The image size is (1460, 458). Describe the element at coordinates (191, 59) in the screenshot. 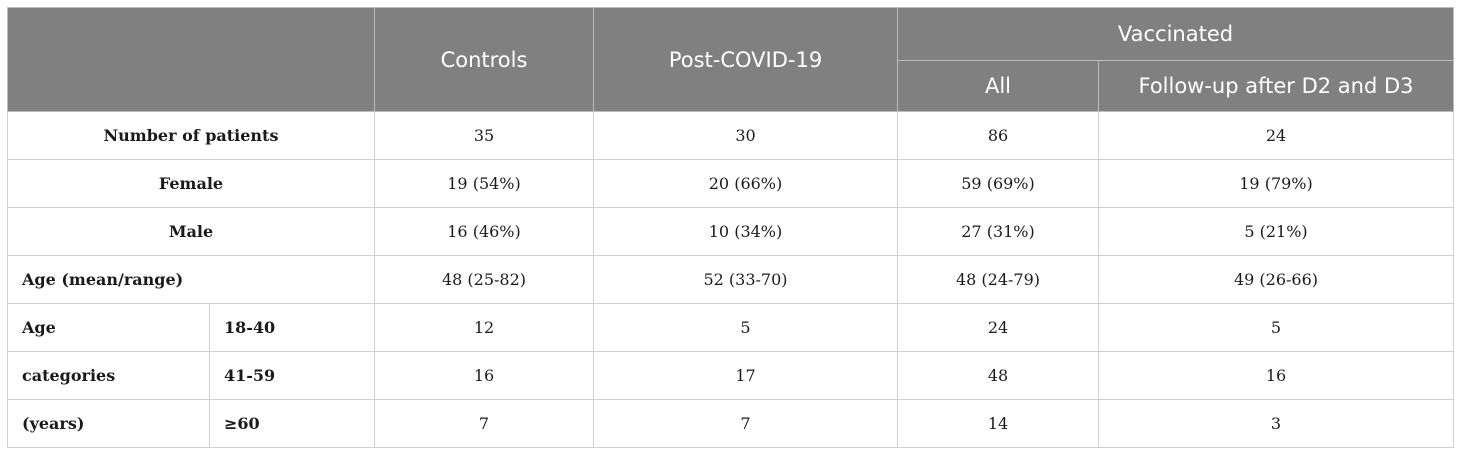

I see `header-empty-cell` at that location.